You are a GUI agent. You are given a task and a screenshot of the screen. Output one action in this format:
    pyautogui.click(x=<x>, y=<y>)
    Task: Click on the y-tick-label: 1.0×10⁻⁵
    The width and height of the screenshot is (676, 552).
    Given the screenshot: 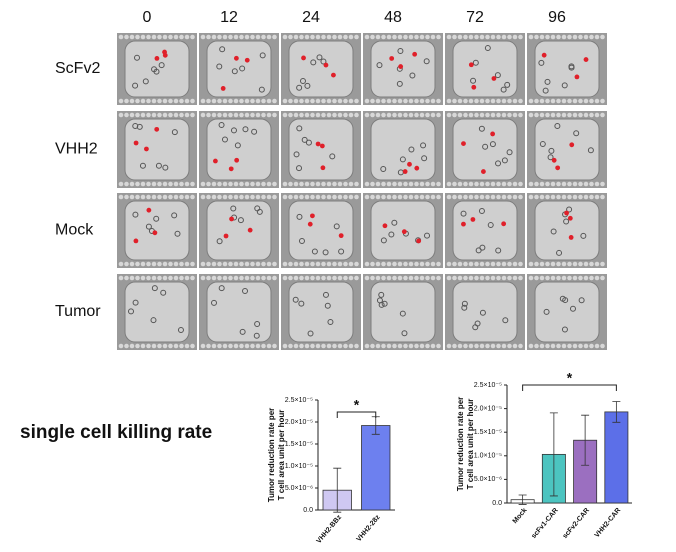 What is the action you would take?
    pyautogui.click(x=488, y=456)
    